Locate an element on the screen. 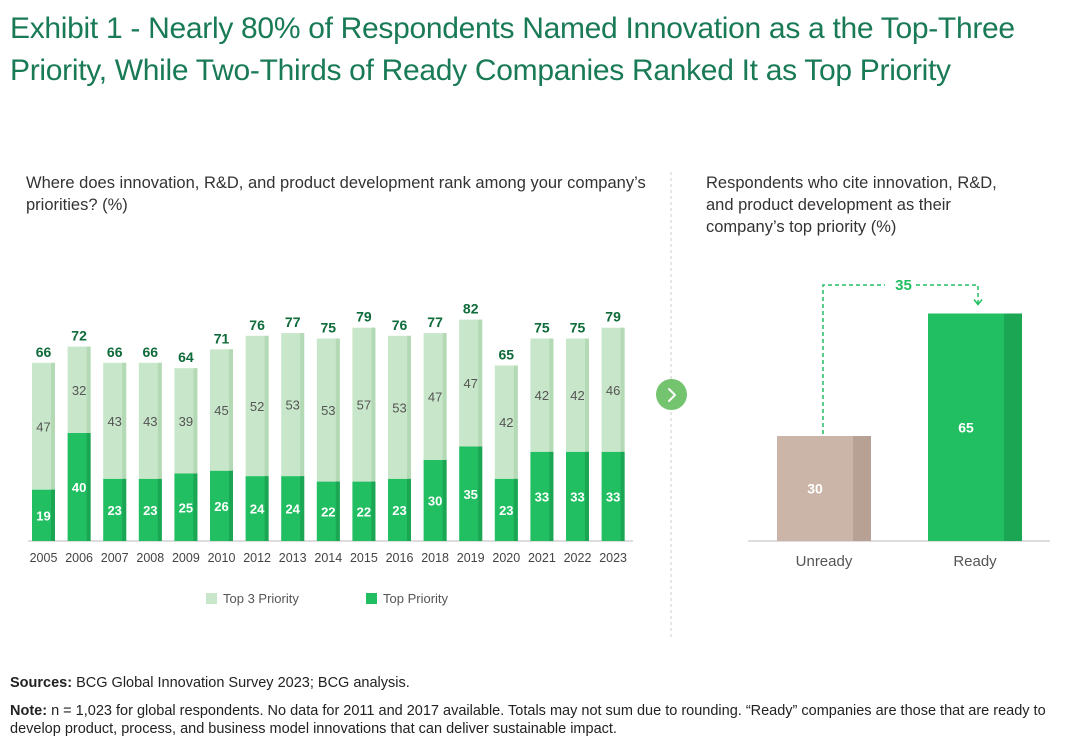 The height and width of the screenshot is (750, 1080). label-top3-2021: 42 is located at coordinates (542, 395).